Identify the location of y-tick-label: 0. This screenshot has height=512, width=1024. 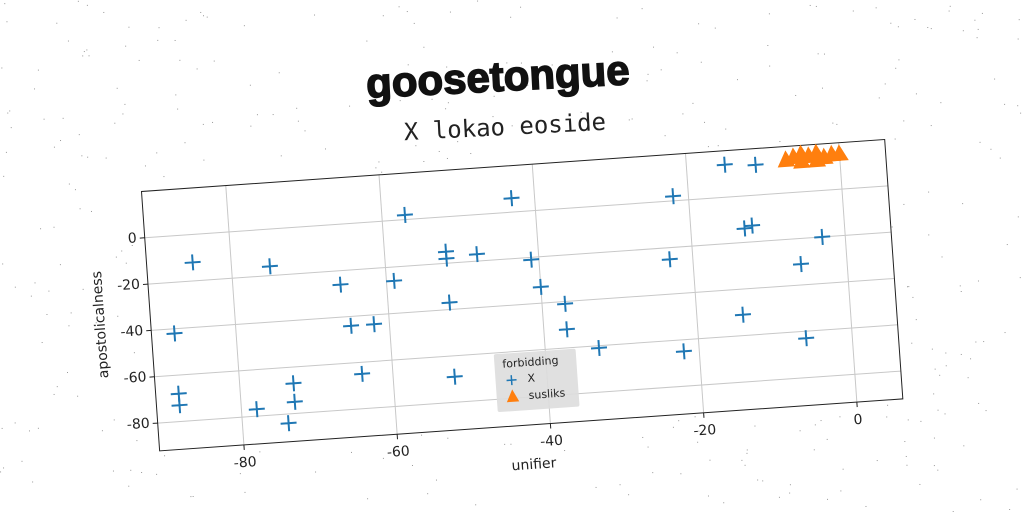
(132, 238).